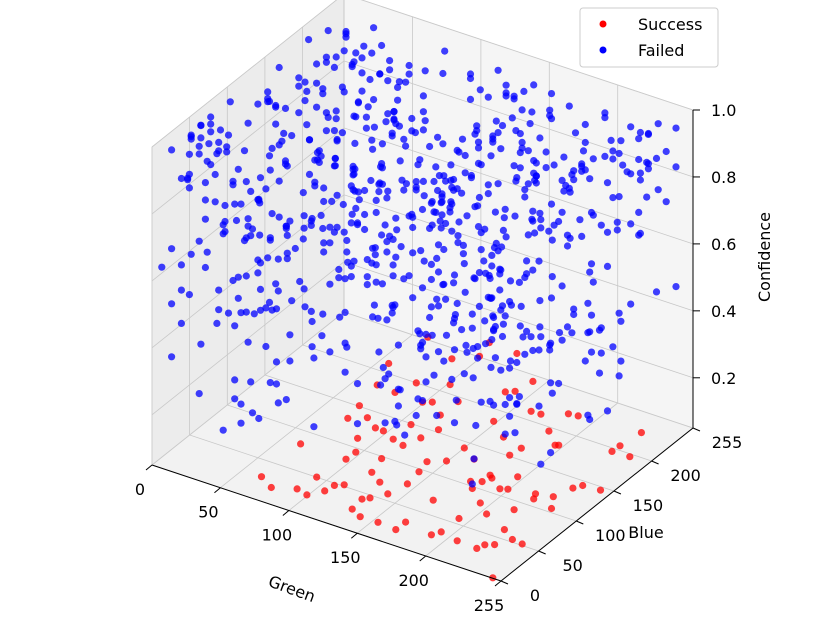 Image resolution: width=830 pixels, height=623 pixels. Describe the element at coordinates (489, 605) in the screenshot. I see `green-tick-label: 255` at that location.